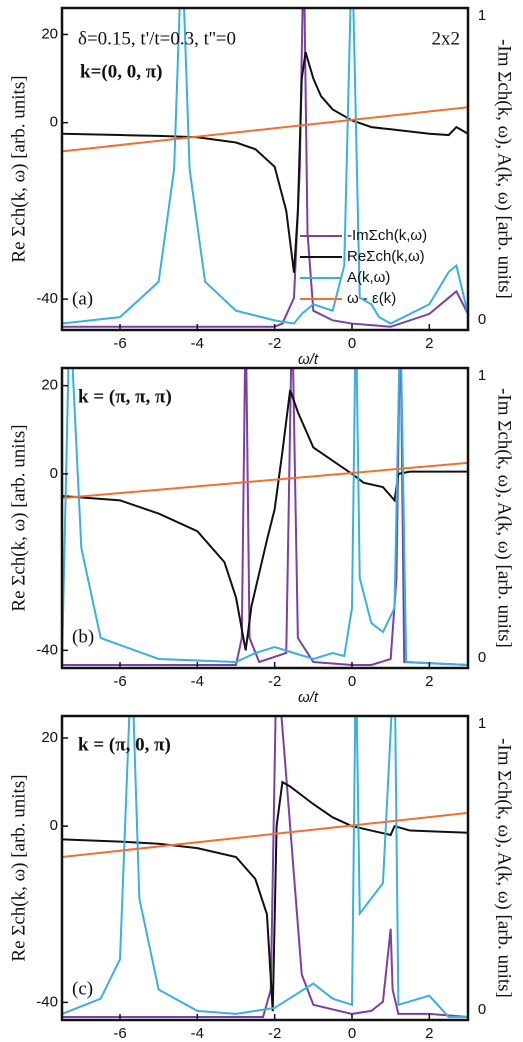 The width and height of the screenshot is (523, 1042). I want to click on panel-label: (b), so click(83, 636).